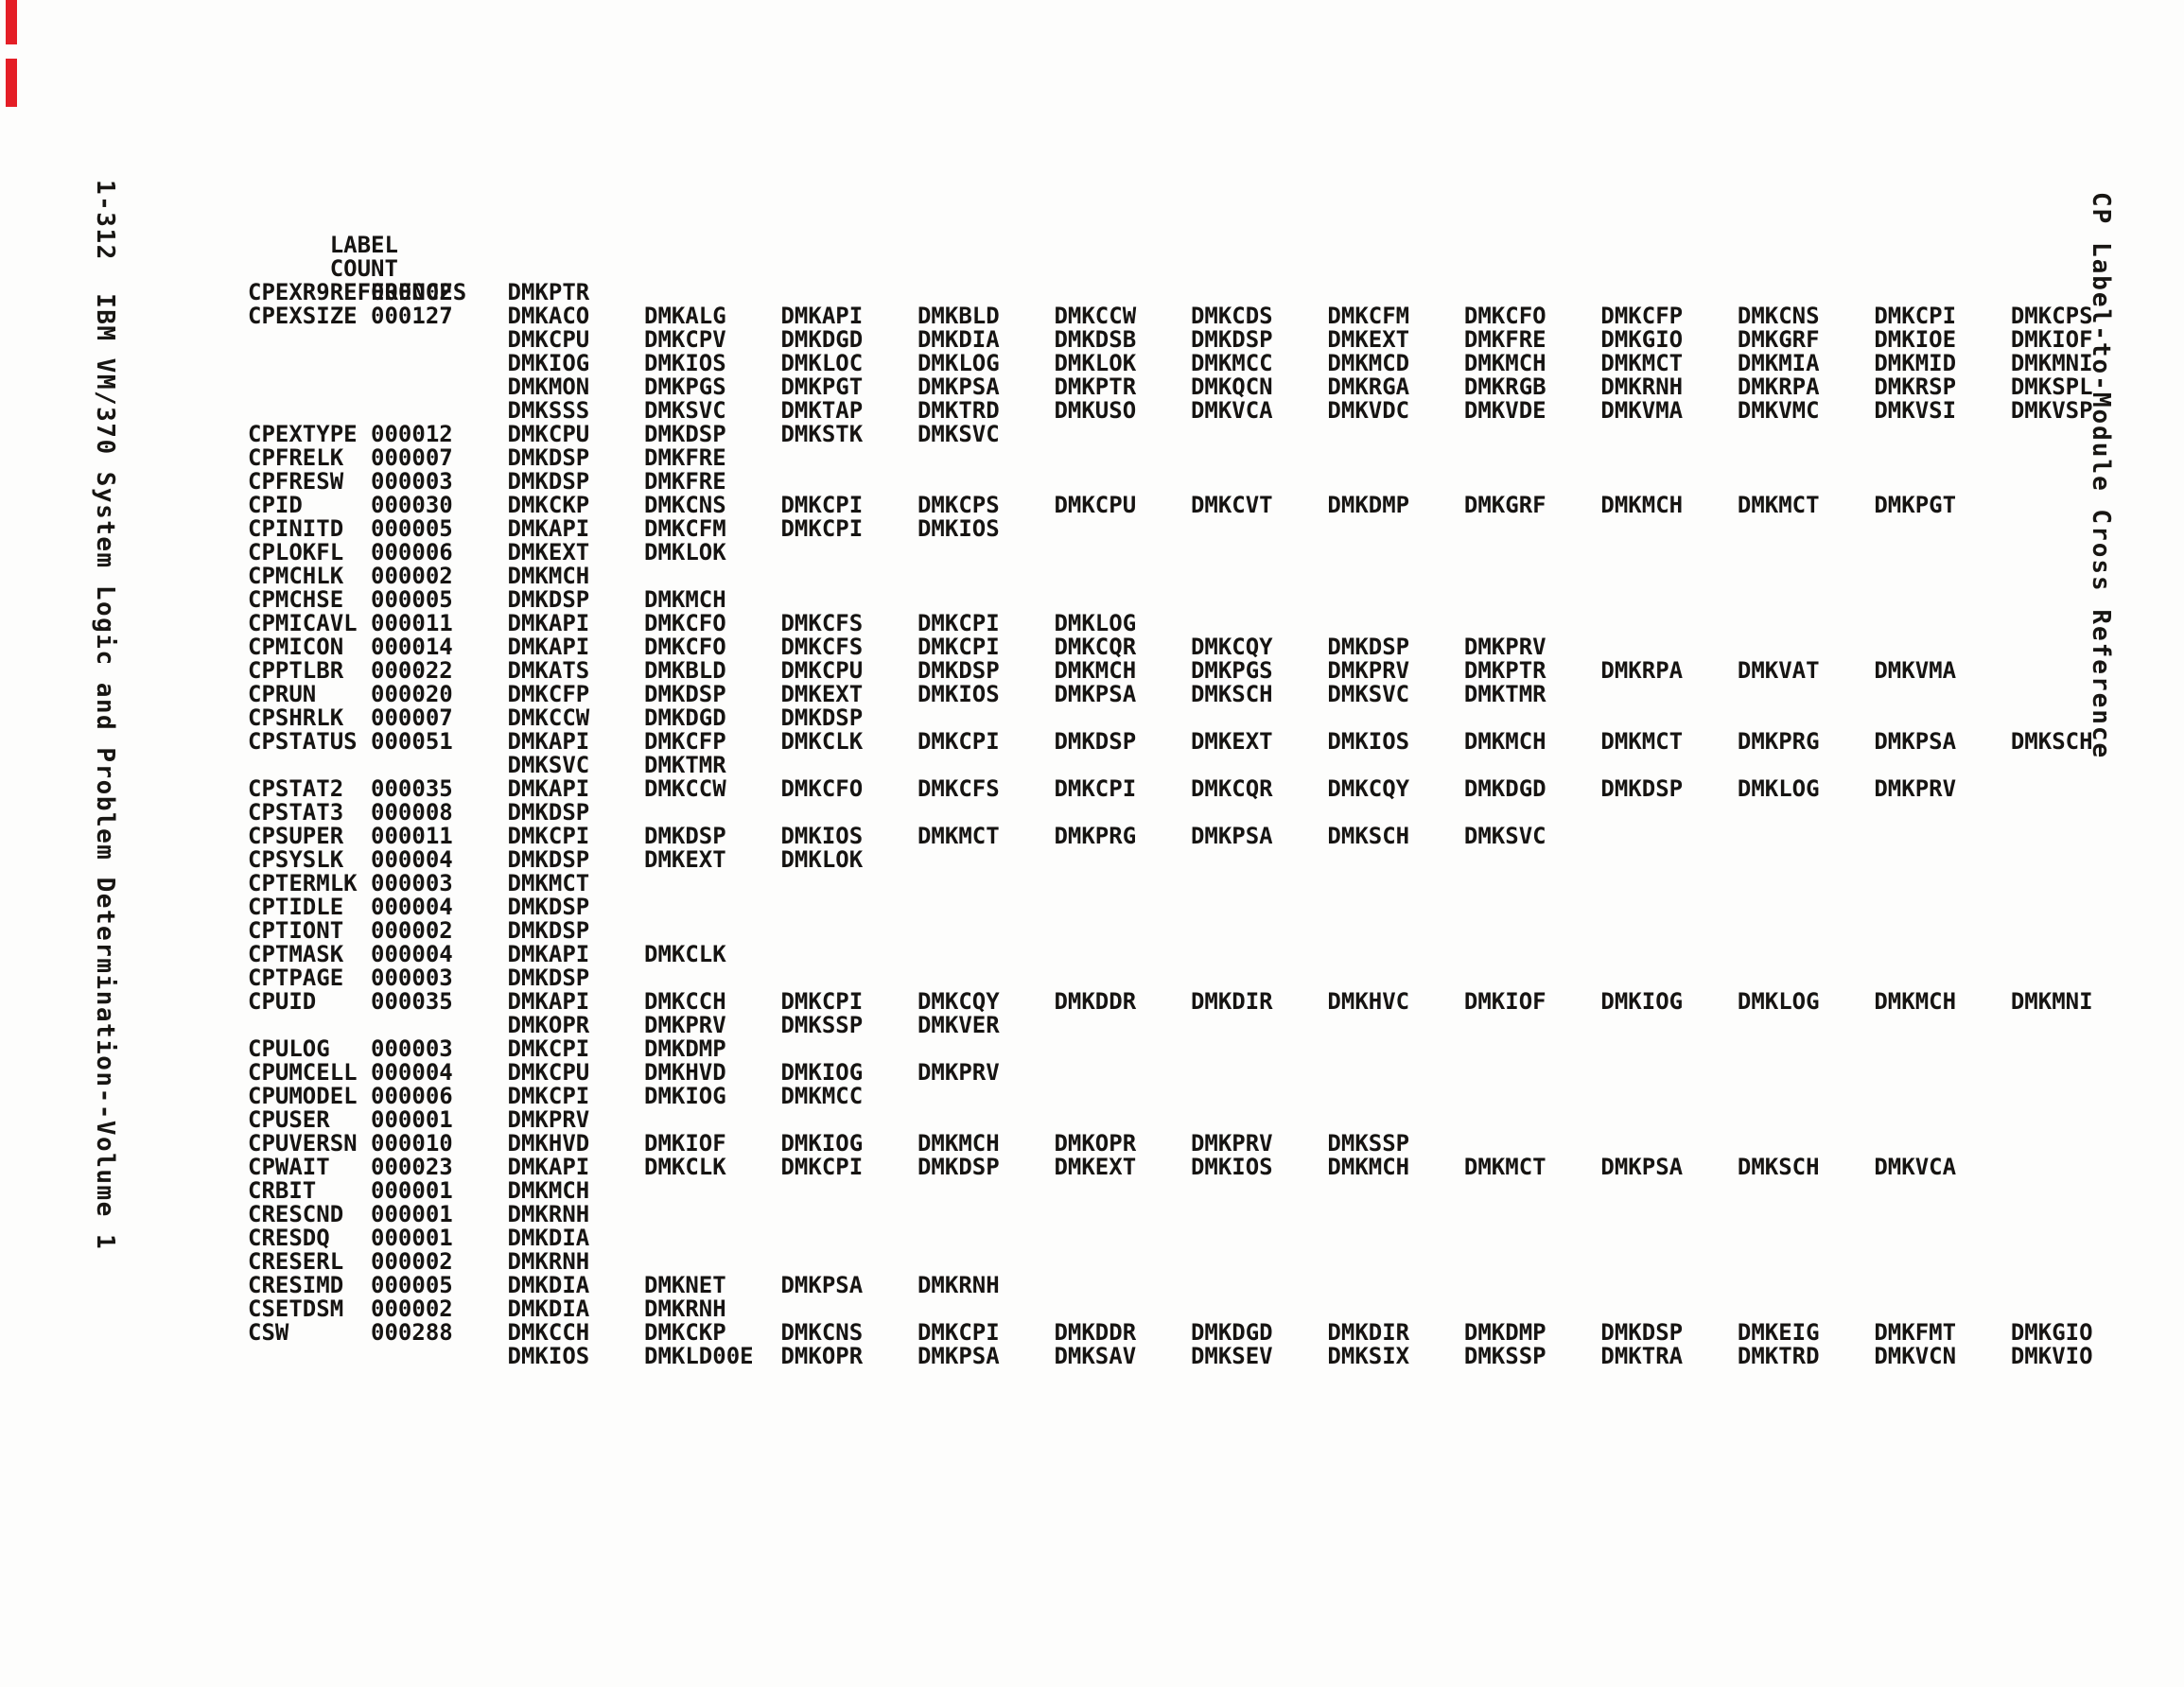 This screenshot has width=2184, height=1687. Describe the element at coordinates (296, 813) in the screenshot. I see `row-label: CPSTAT3` at that location.